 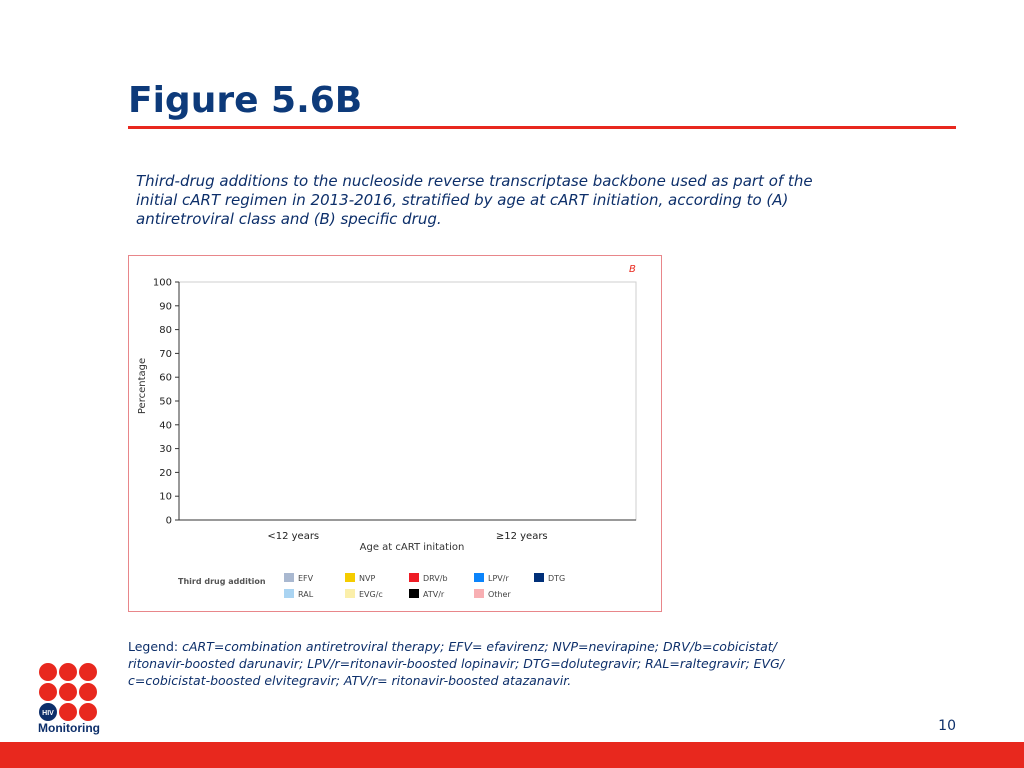 What do you see at coordinates (165, 402) in the screenshot?
I see `y-tick-label: 50` at bounding box center [165, 402].